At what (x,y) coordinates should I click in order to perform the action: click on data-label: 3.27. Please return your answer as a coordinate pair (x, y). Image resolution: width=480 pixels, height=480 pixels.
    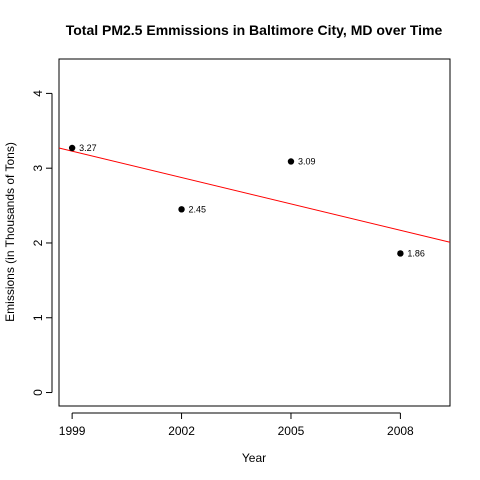
    Looking at the image, I should click on (88, 148).